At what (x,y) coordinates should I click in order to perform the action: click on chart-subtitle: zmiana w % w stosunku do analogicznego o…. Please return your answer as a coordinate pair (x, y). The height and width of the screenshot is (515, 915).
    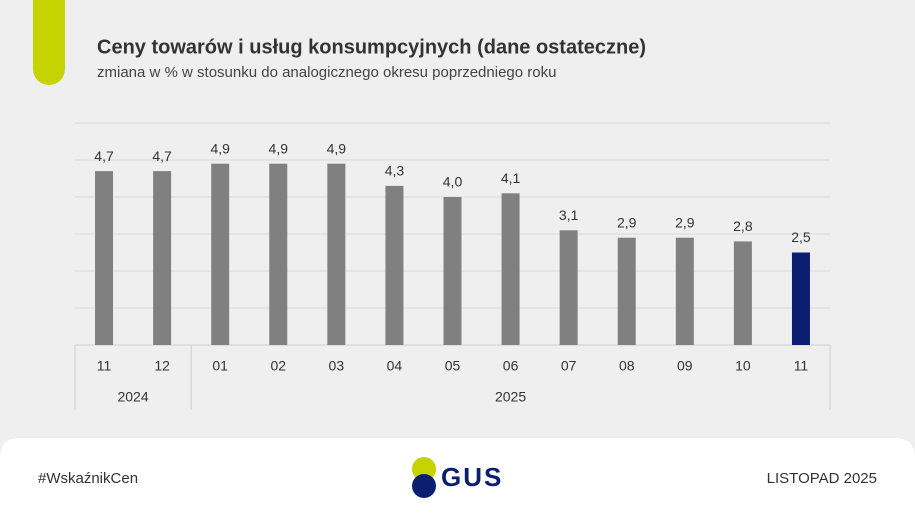
    Looking at the image, I should click on (326, 72).